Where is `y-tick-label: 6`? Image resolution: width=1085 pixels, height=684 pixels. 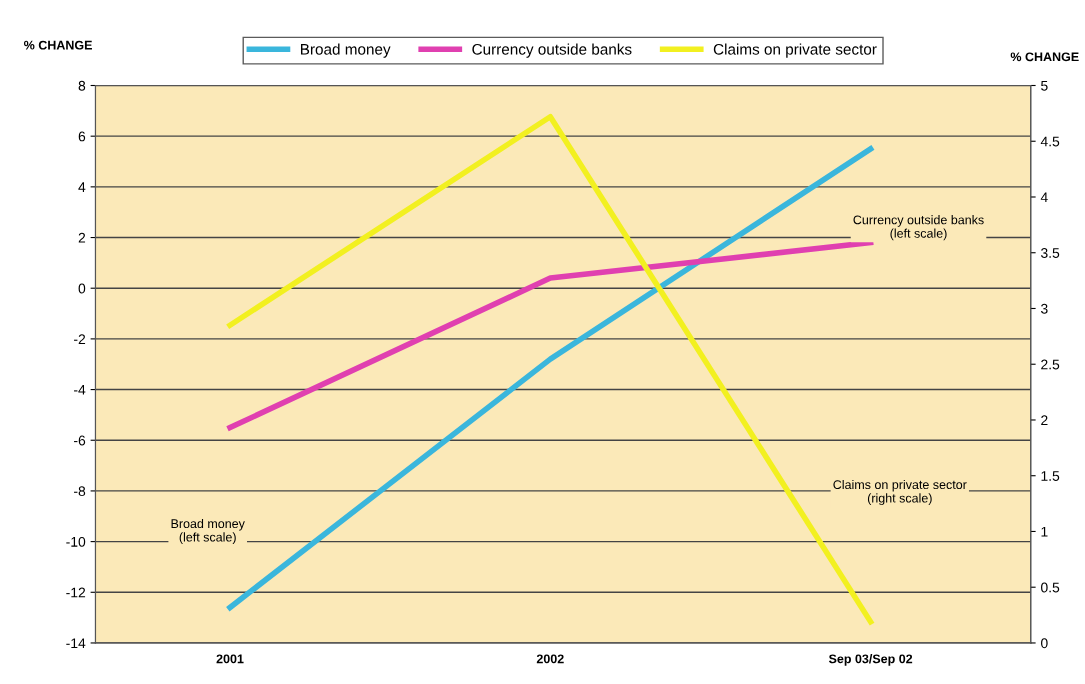 y-tick-label: 6 is located at coordinates (82, 136).